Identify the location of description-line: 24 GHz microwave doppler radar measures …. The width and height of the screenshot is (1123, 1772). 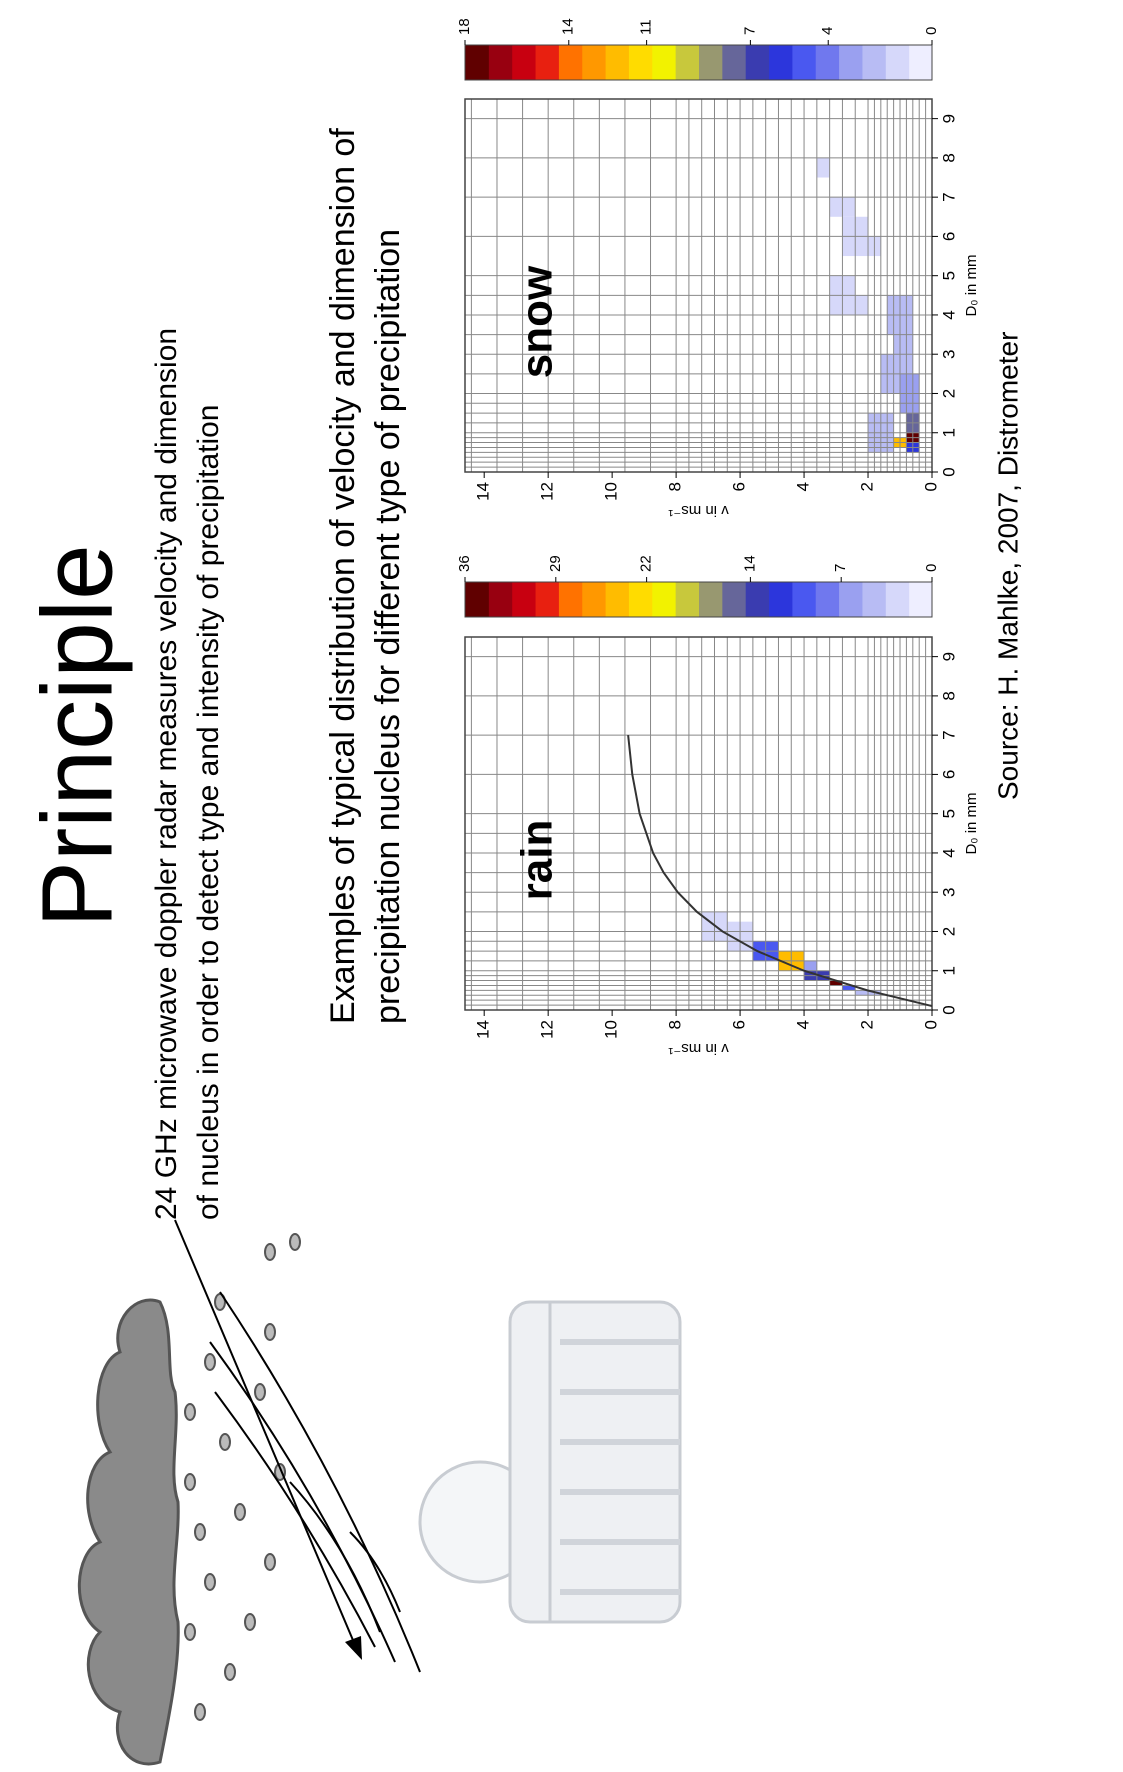
(166, 774).